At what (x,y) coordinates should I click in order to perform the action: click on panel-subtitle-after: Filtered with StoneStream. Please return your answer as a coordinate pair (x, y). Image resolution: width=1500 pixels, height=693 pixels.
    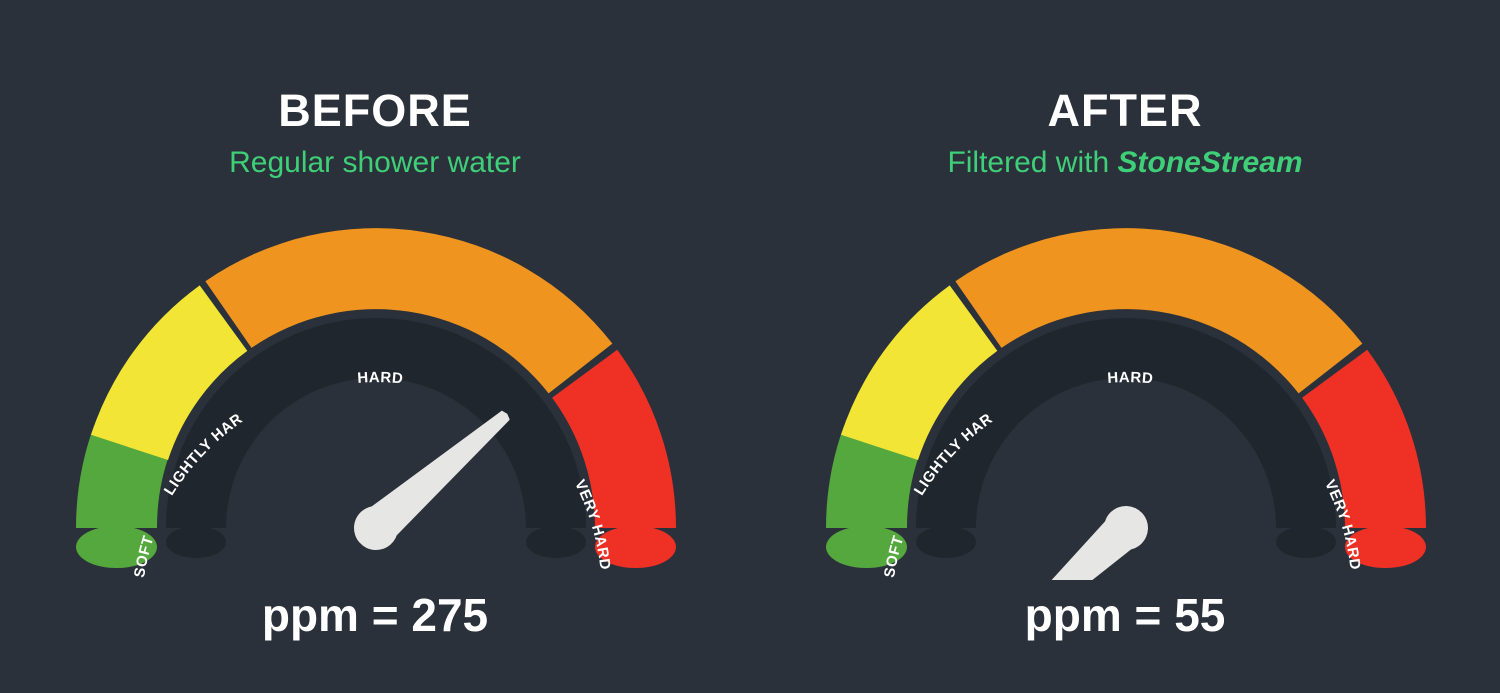
    Looking at the image, I should click on (1125, 163).